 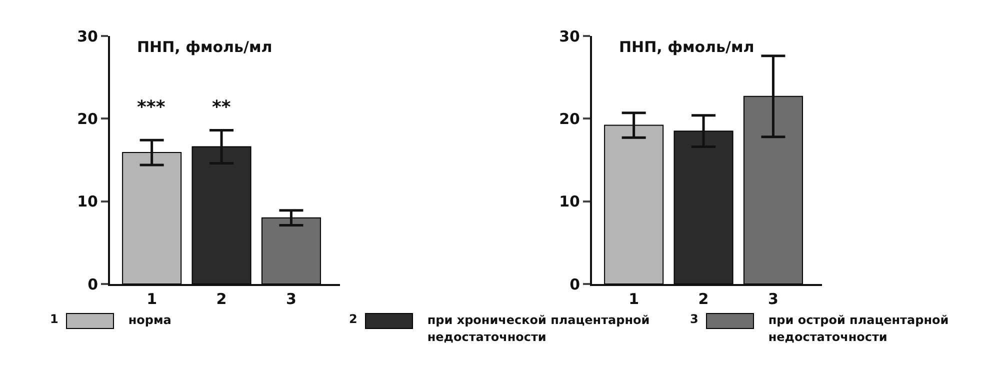 I want to click on category-label: 3, so click(x=694, y=319).